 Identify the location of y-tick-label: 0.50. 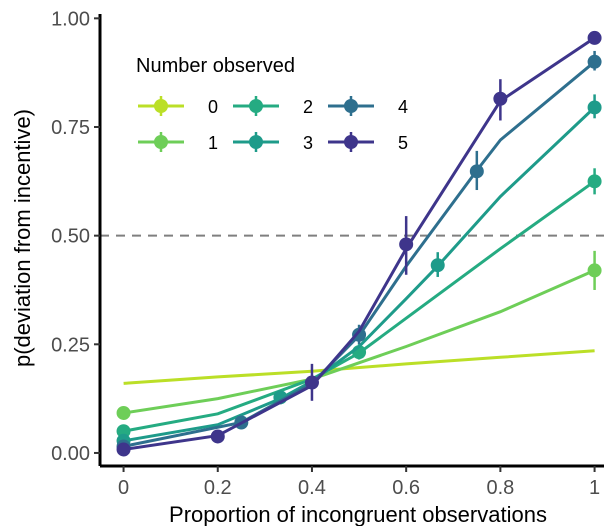
(70, 237).